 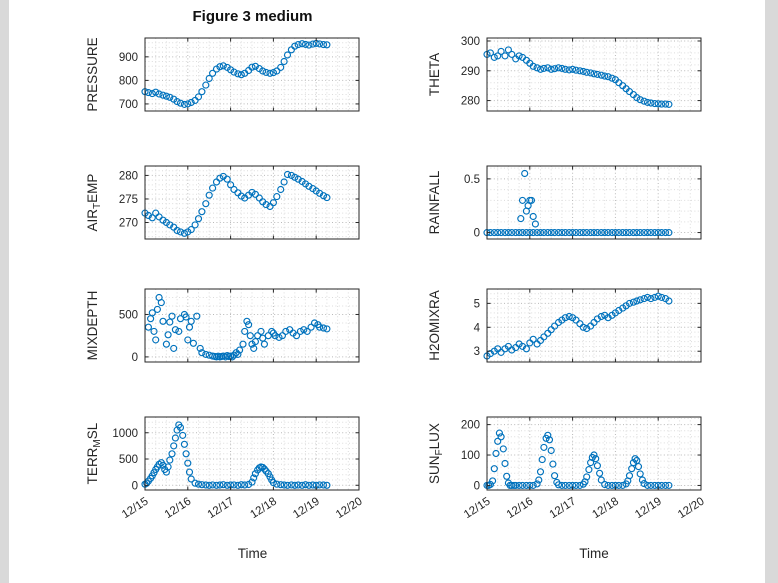 What do you see at coordinates (128, 336) in the screenshot?
I see `y-tick-labels: 0 500` at bounding box center [128, 336].